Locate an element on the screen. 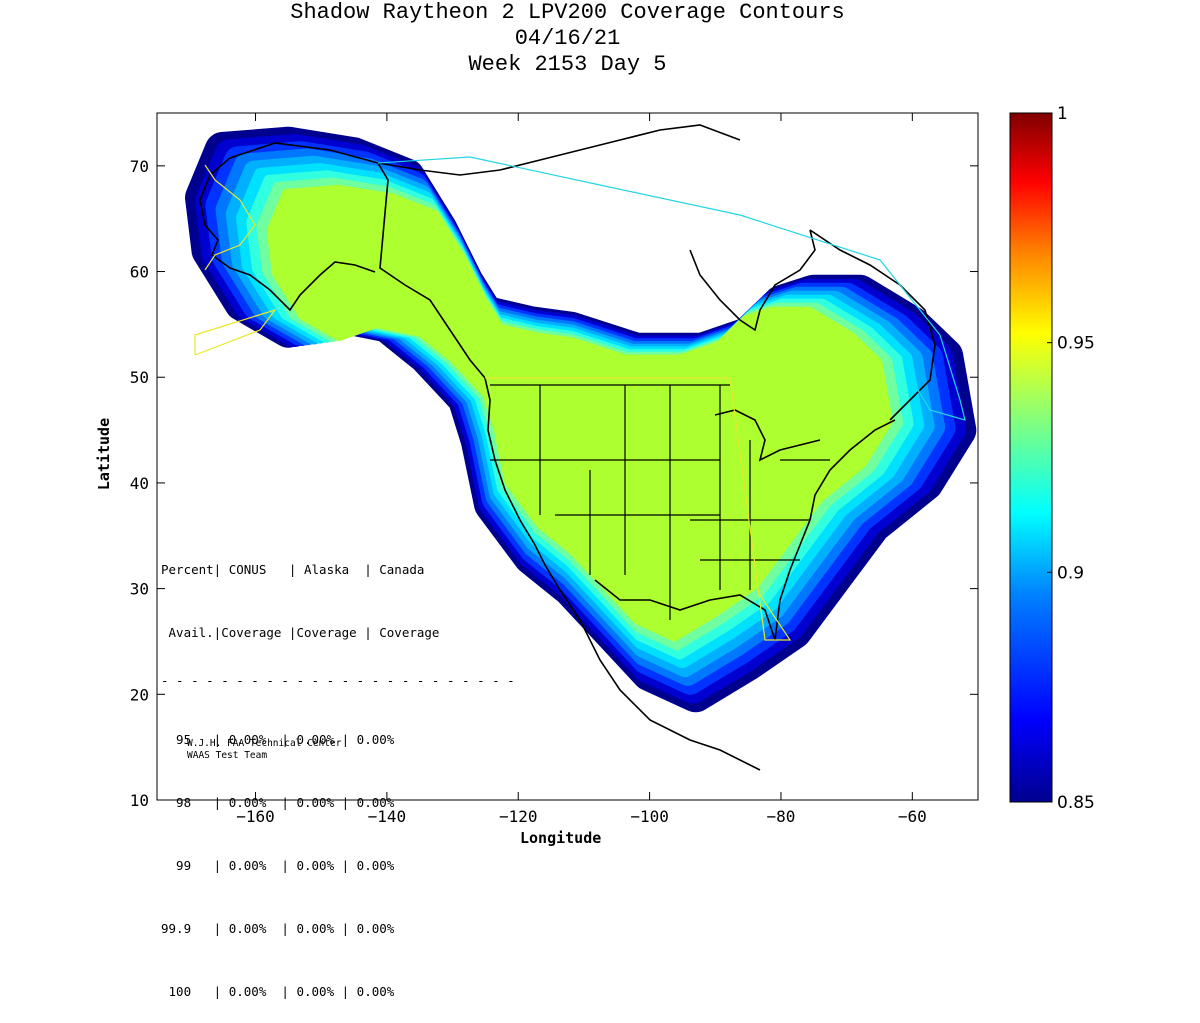 The height and width of the screenshot is (1023, 1200). canada-boundary is located at coordinates (671, 288).